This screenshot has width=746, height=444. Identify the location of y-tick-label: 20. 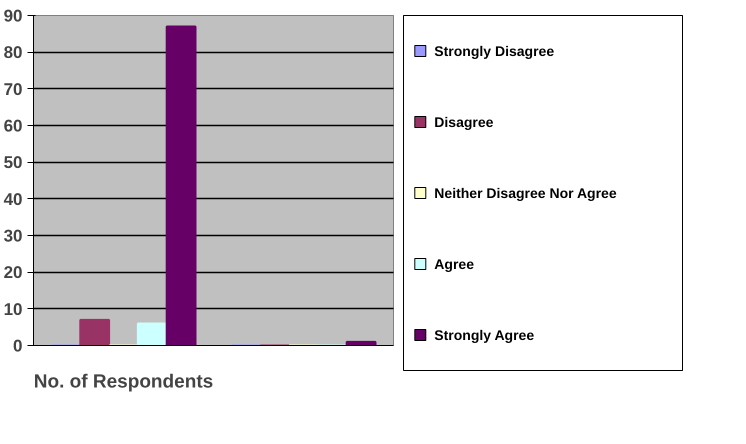
(13, 272).